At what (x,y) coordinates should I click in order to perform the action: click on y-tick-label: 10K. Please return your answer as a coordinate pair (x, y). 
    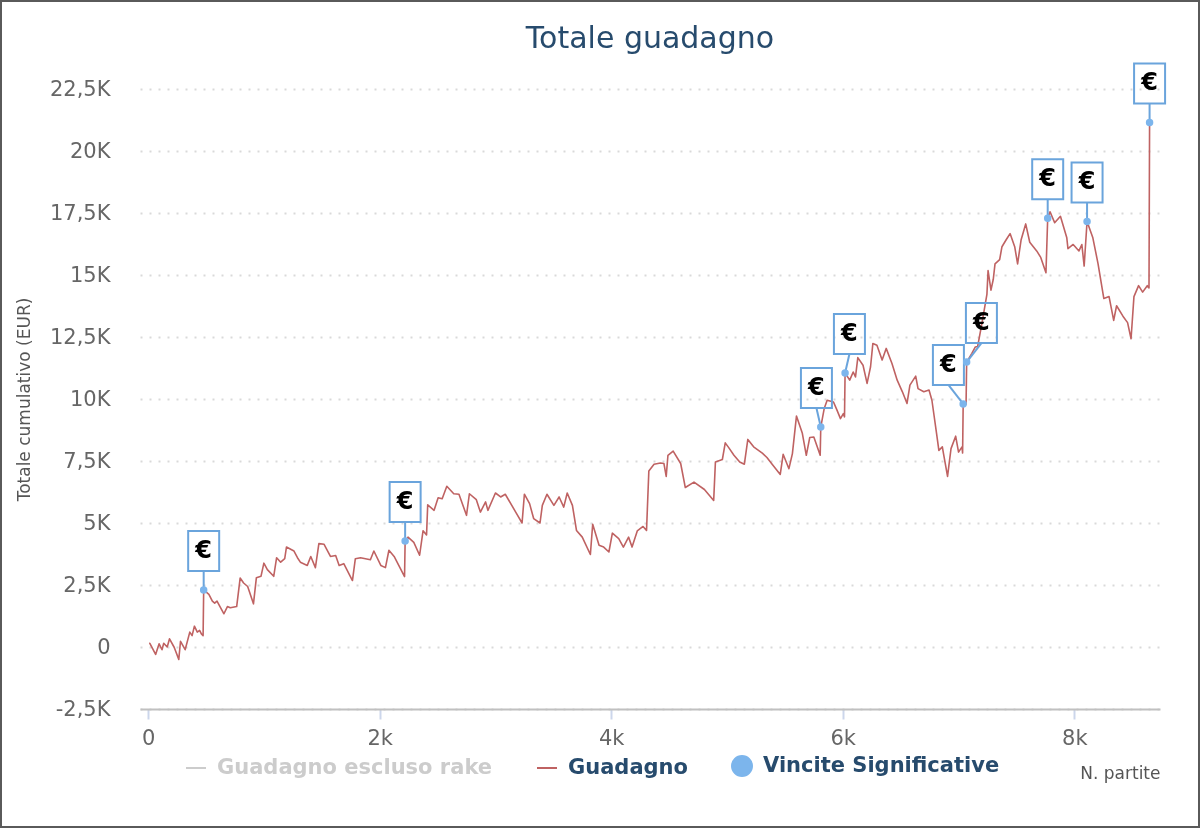
    Looking at the image, I should click on (91, 398).